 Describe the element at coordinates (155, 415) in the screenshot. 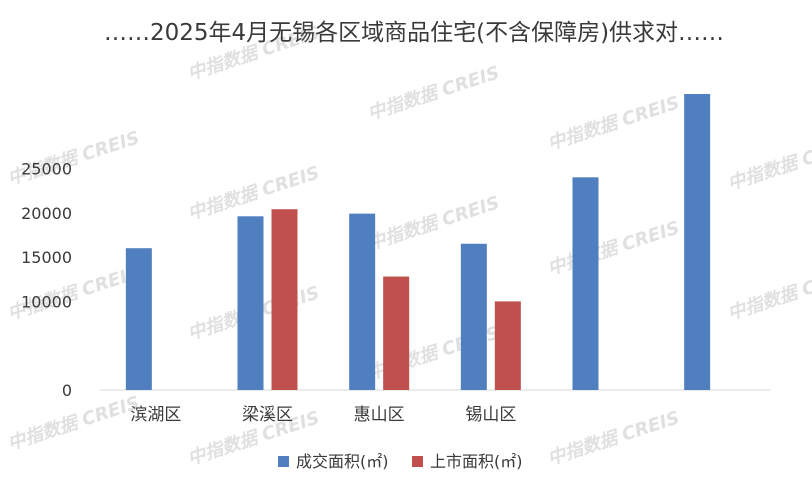

I see `x-category-label: 滨湖区` at that location.